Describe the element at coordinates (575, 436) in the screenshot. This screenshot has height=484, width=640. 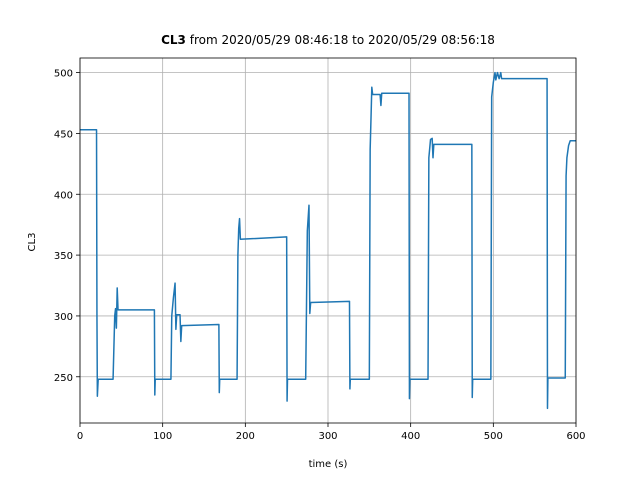
I see `x-tick-label: 600` at that location.